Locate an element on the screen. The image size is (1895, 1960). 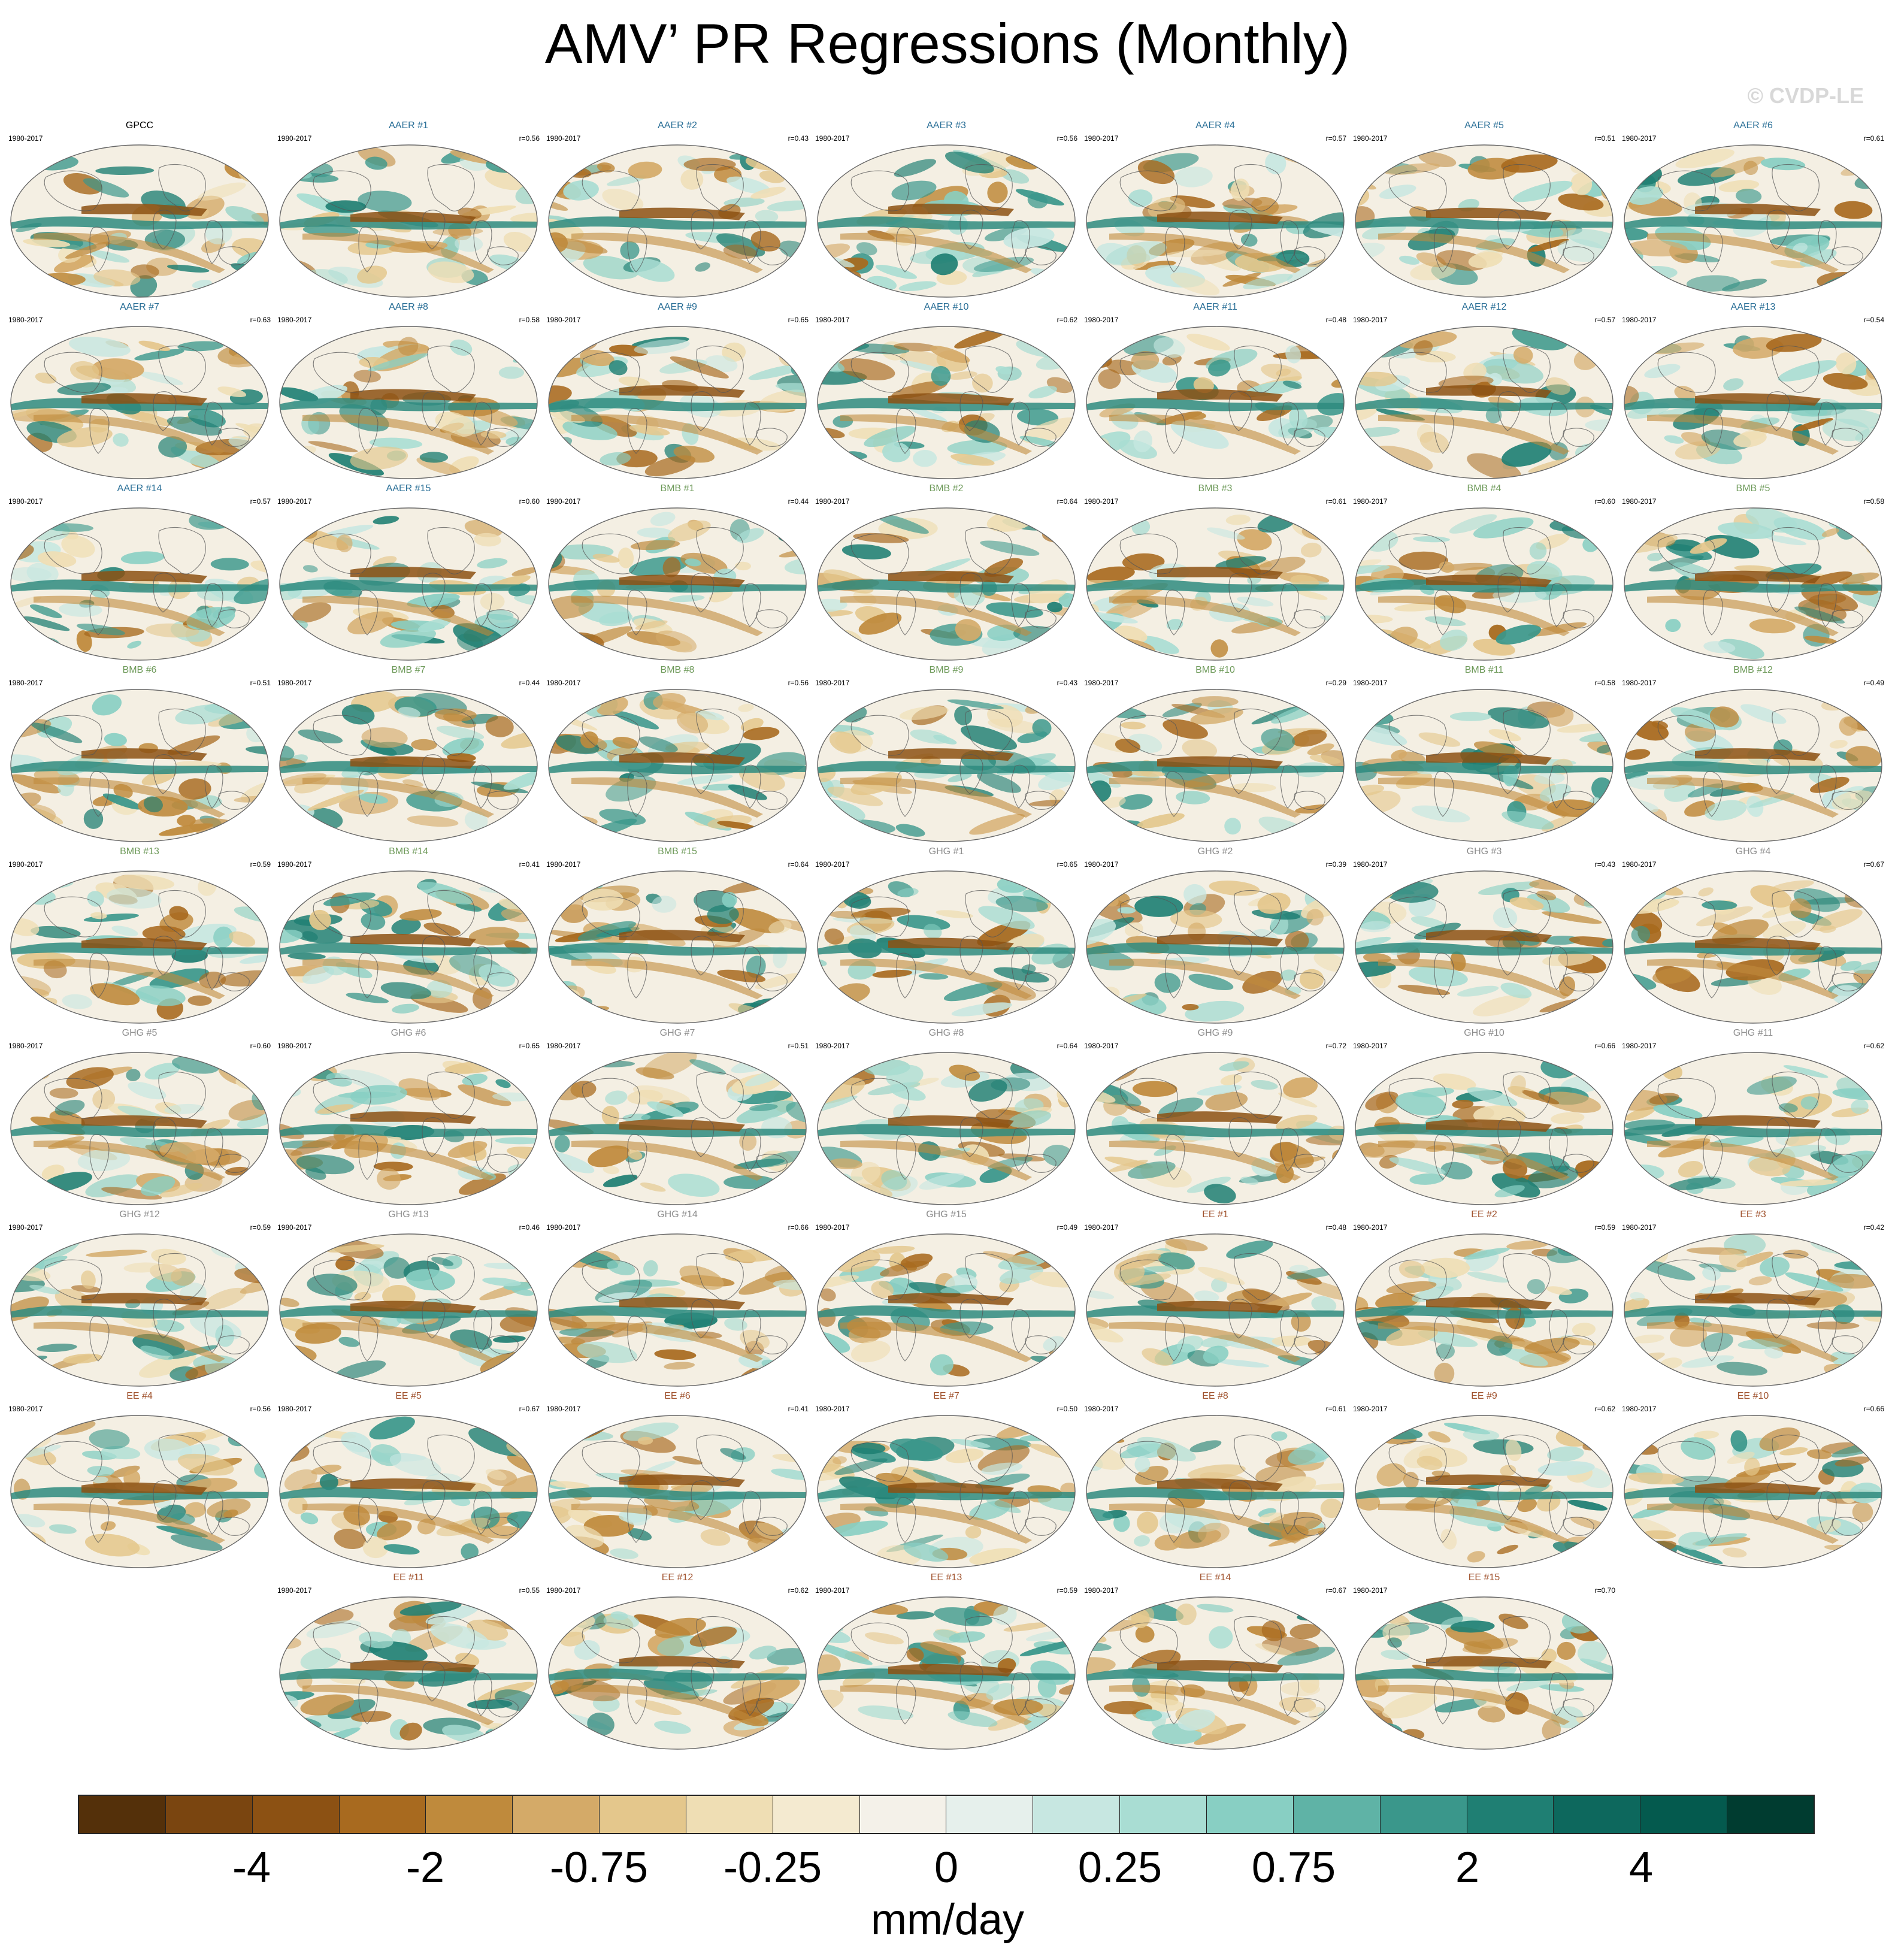
map-panel: AAER #13 1980-2017 r=0.54 is located at coordinates (1753, 392).